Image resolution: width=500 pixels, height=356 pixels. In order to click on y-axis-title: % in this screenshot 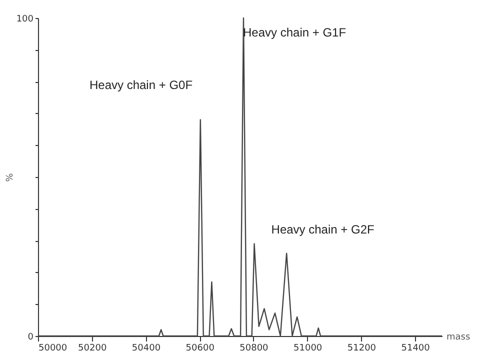, I will do `click(10, 177)`.